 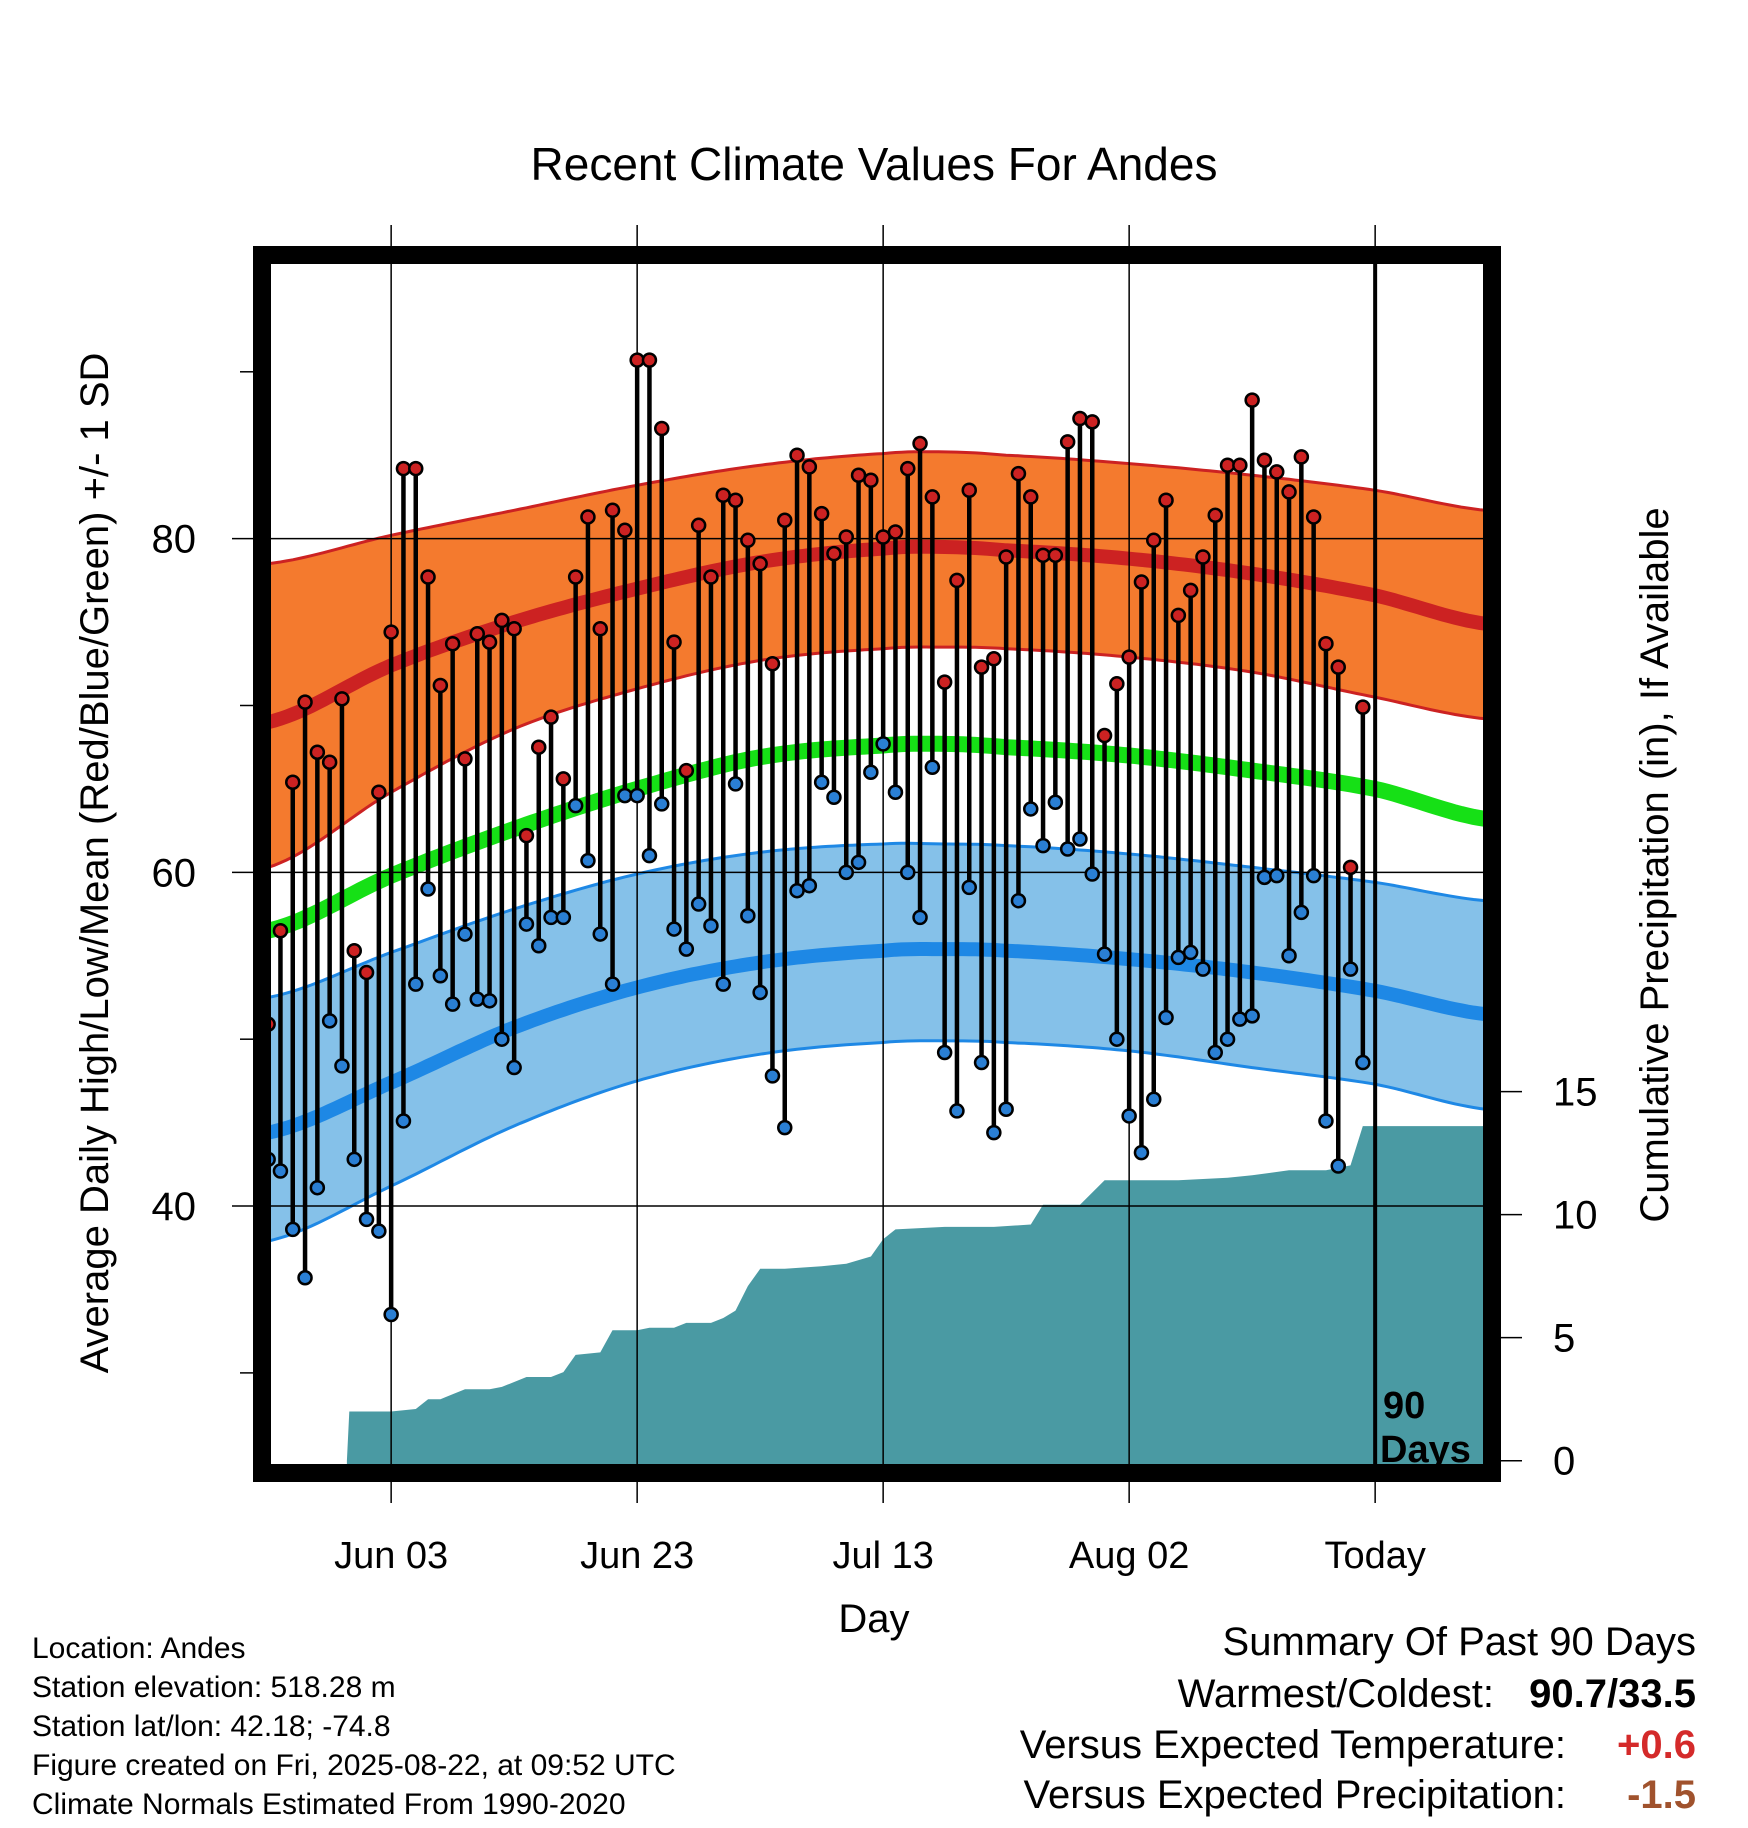 What do you see at coordinates (877, 1041) in the screenshot?
I see `normal-low-line` at bounding box center [877, 1041].